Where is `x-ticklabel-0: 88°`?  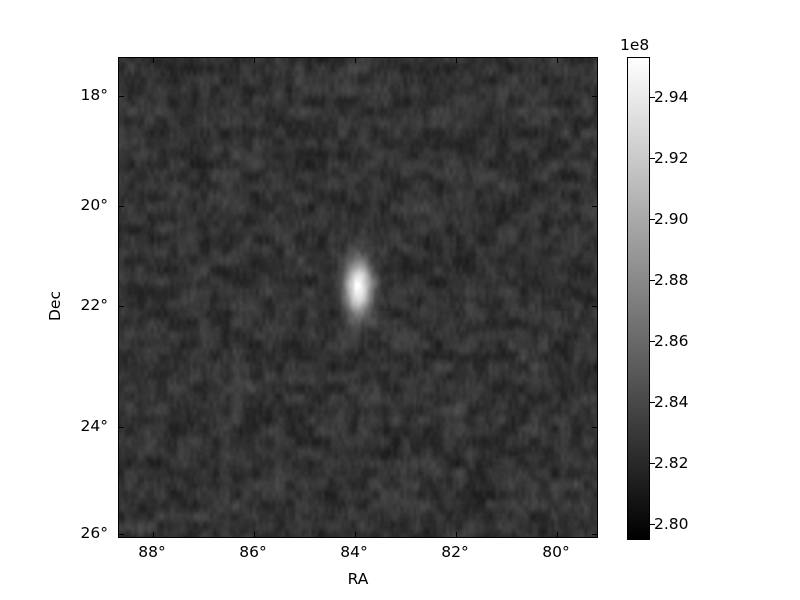 x-ticklabel-0: 88° is located at coordinates (152, 552).